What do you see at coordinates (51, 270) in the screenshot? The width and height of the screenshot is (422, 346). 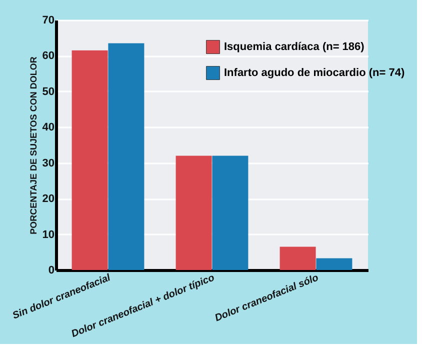 I see `y-tick-label: 0` at bounding box center [51, 270].